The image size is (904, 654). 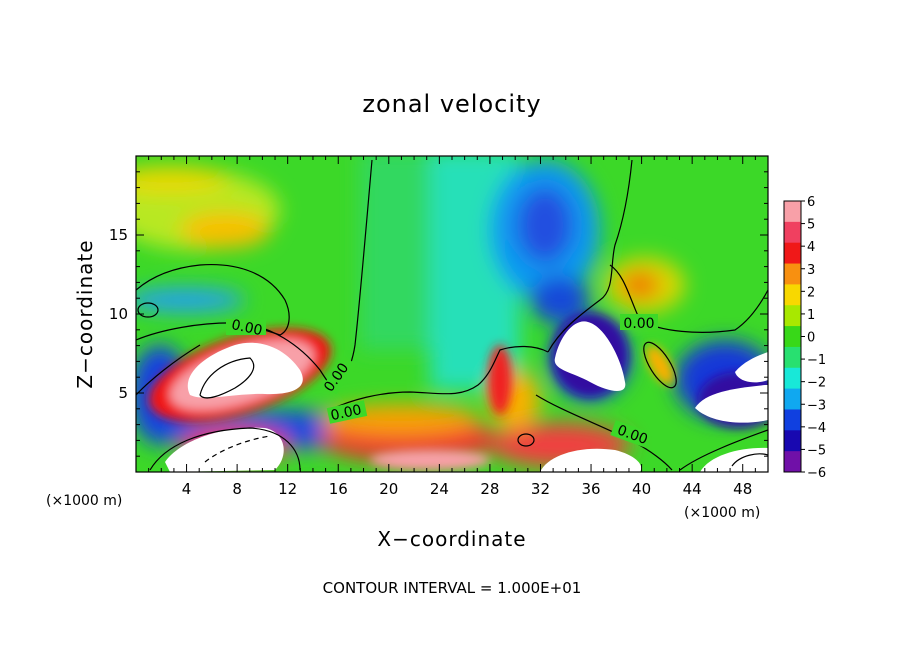 I want to click on y-tick-label: 10, so click(x=118, y=314).